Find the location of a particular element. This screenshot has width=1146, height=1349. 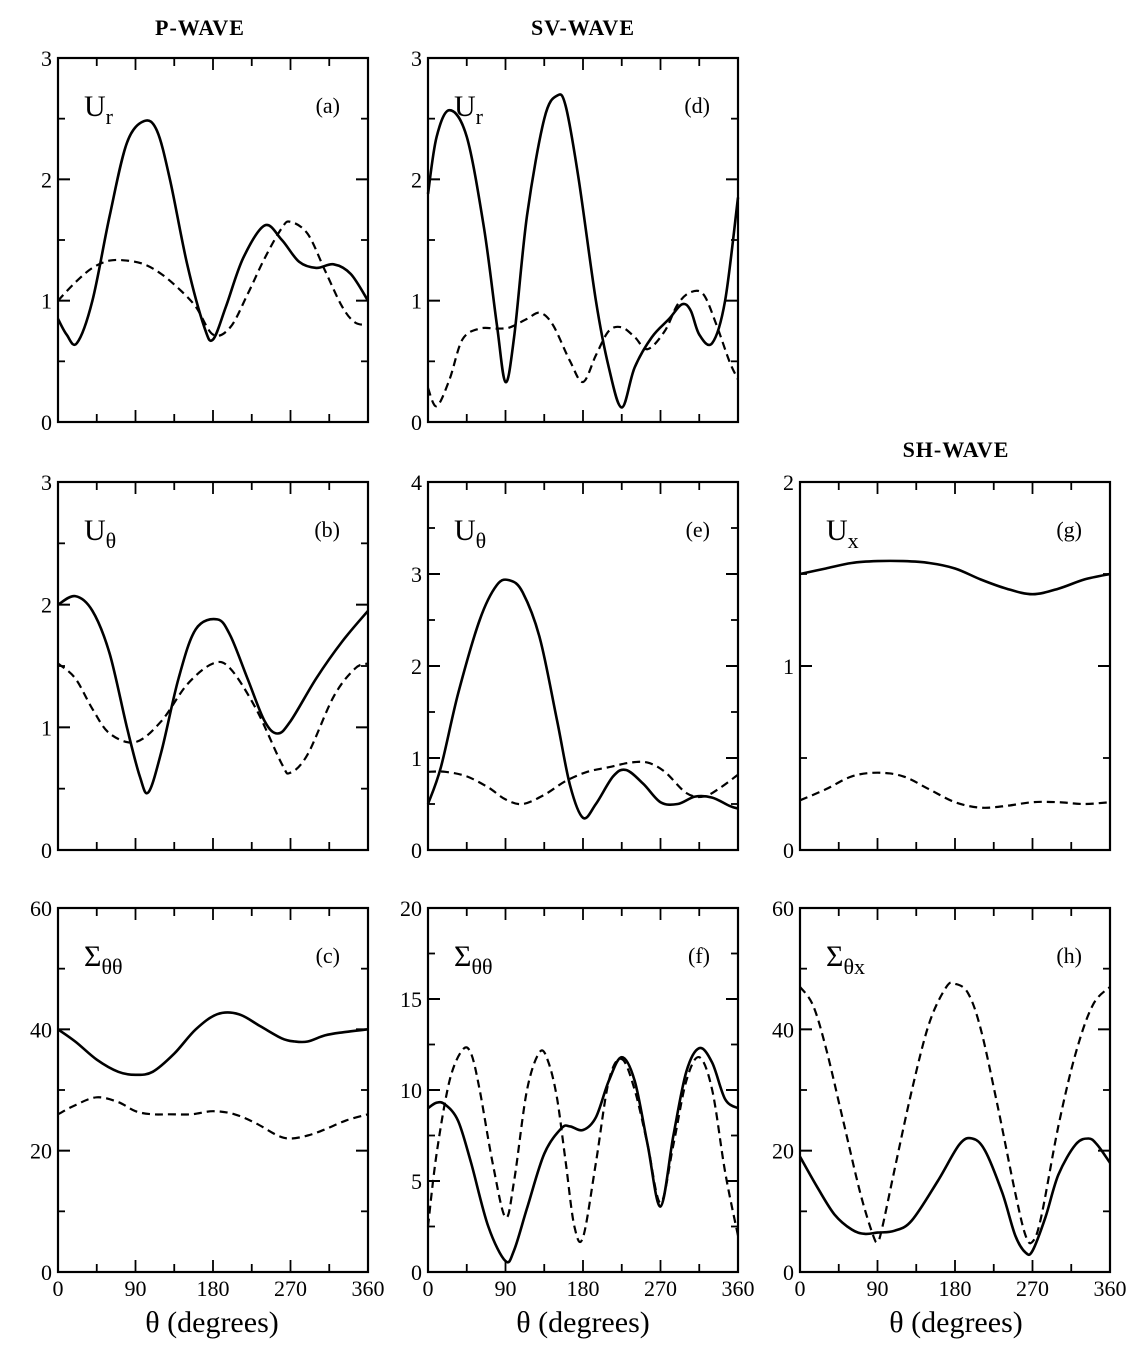

y-tick-label-h-3: 60 is located at coordinates (783, 908).